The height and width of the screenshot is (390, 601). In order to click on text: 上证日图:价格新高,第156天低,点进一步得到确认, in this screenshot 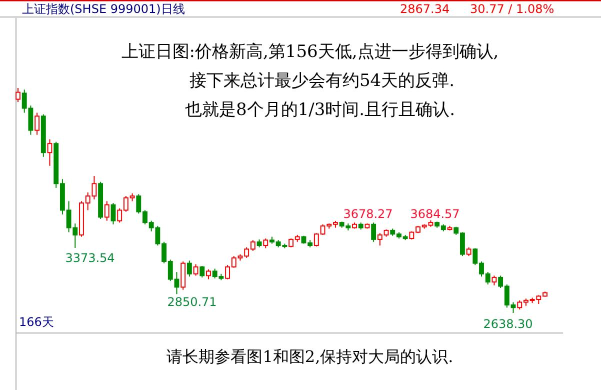, I will do `click(310, 52)`.